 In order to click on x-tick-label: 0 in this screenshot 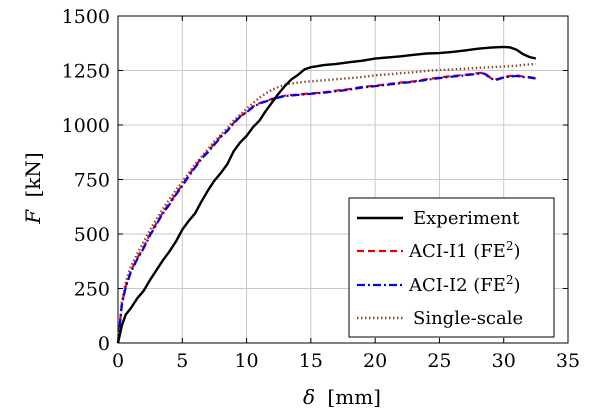, I will do `click(118, 361)`.